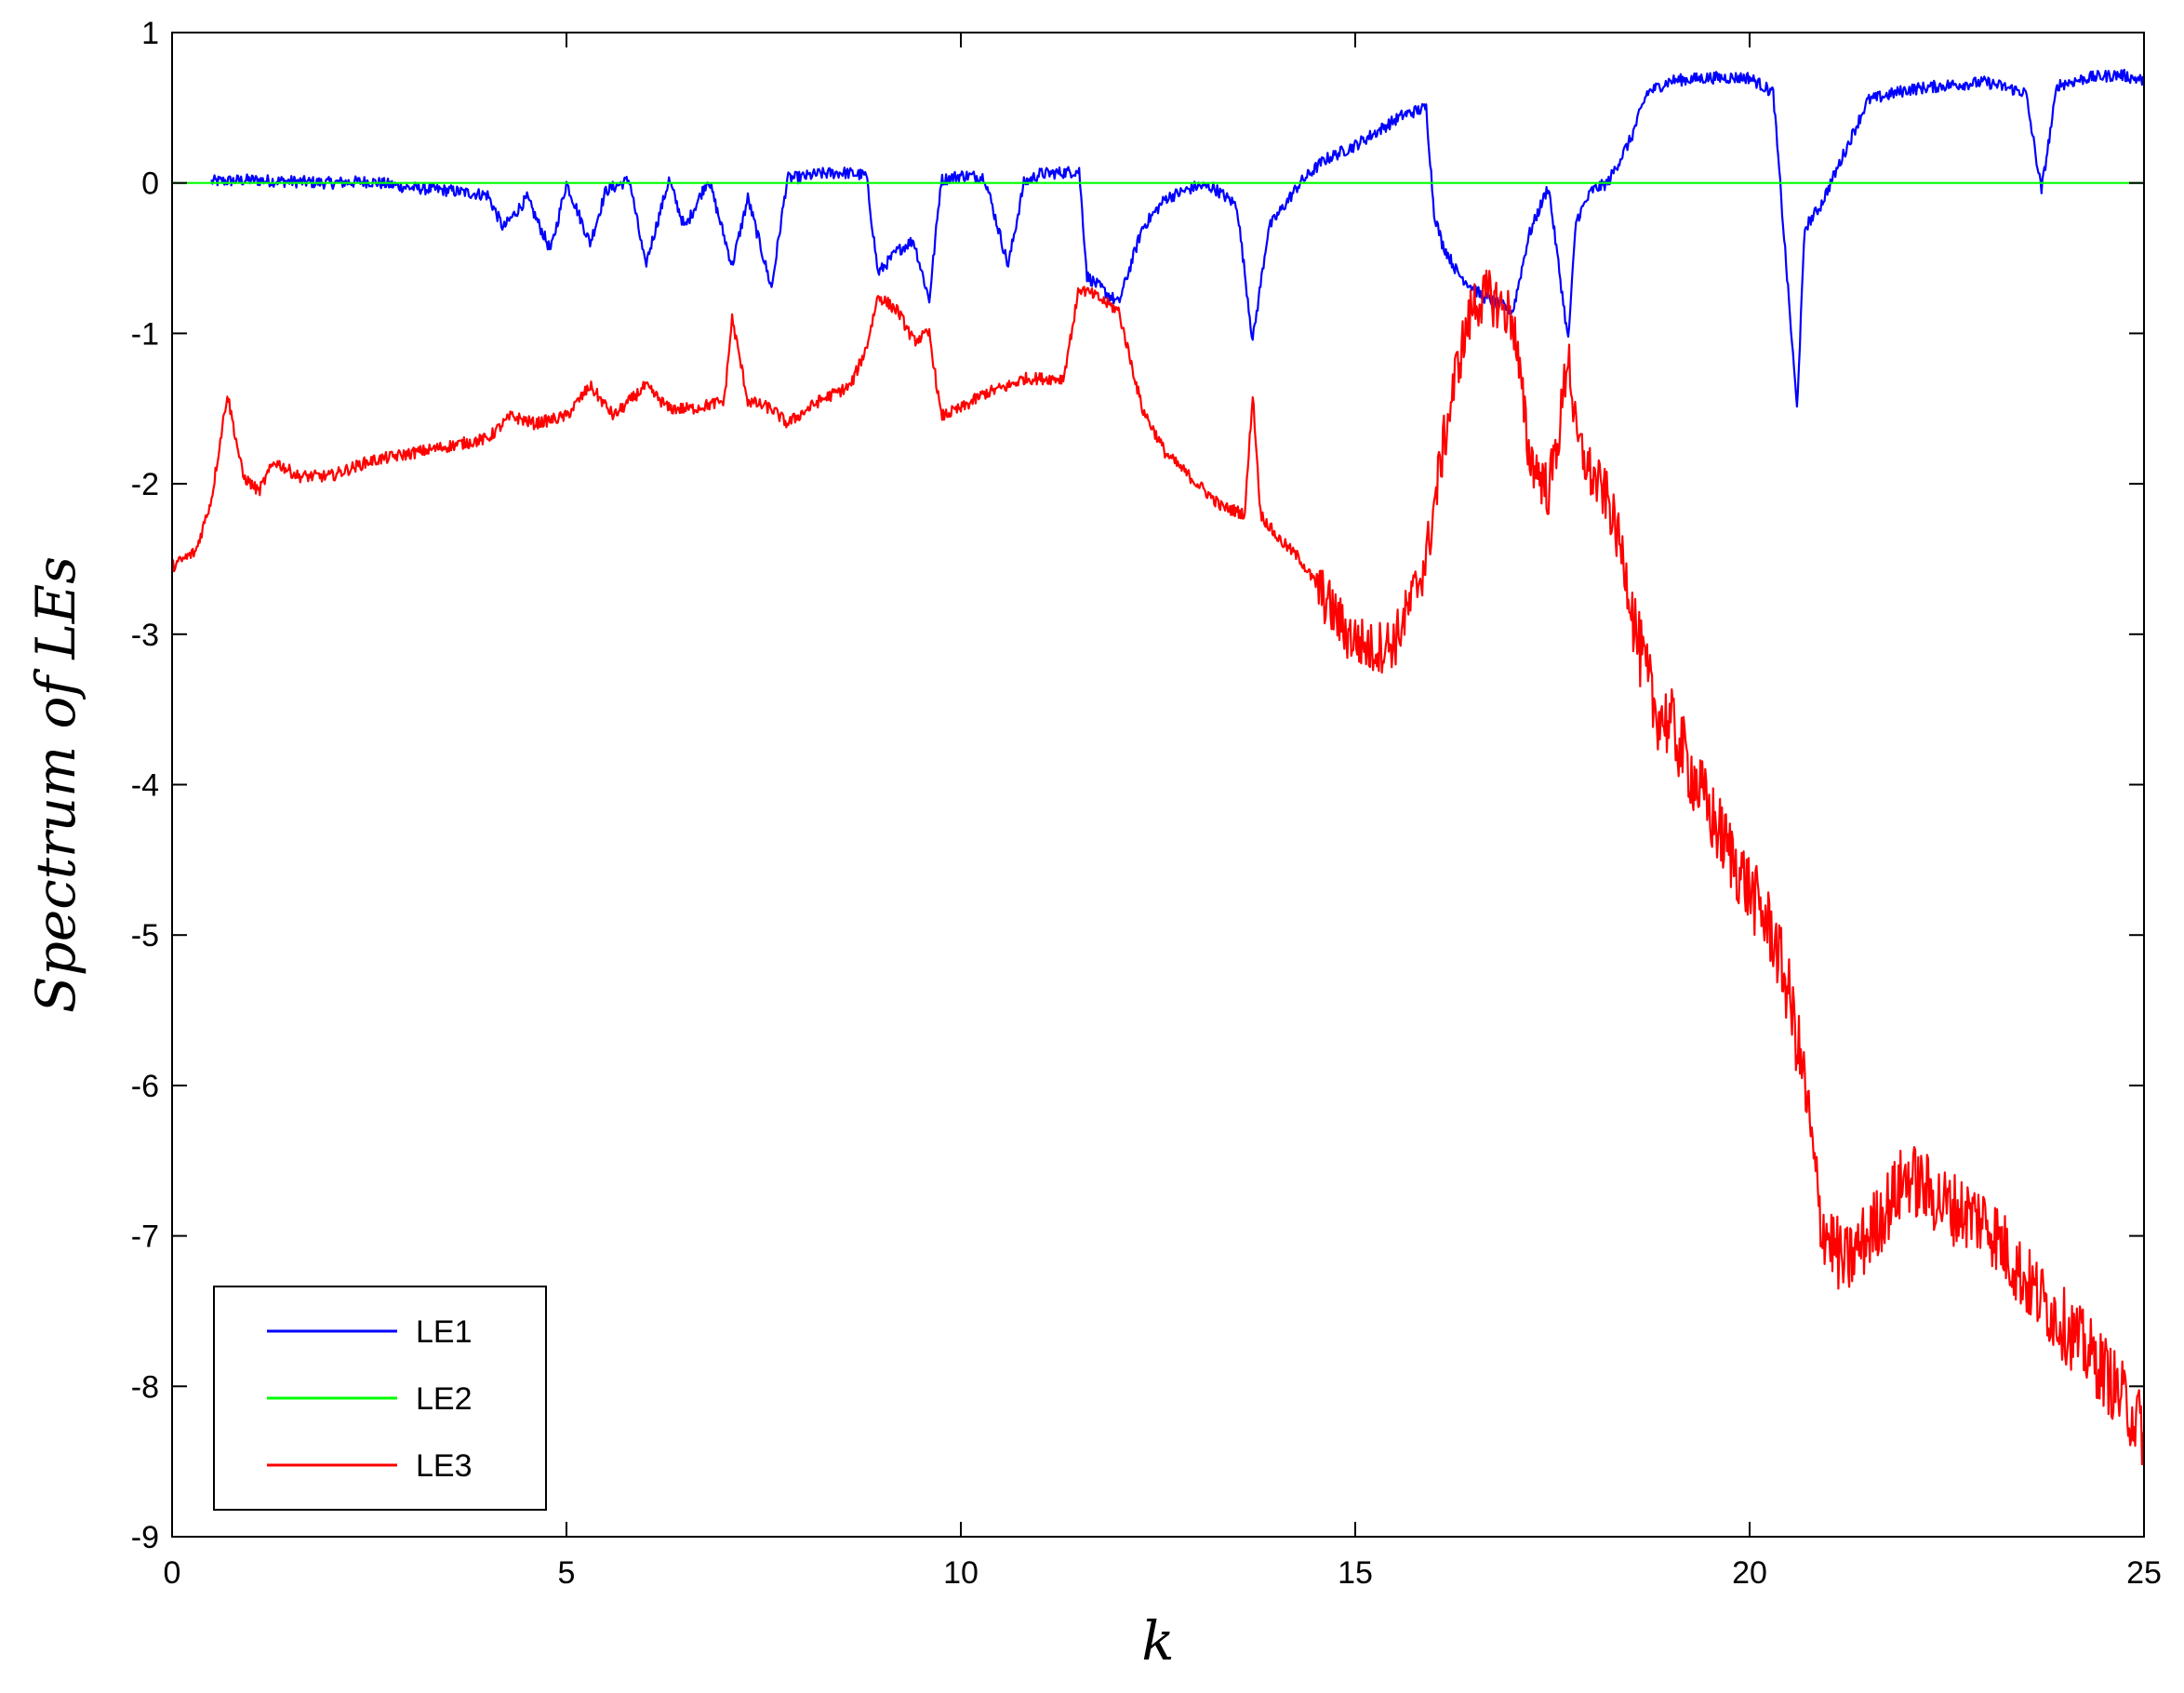  I want to click on x-tick-label: 25, so click(2144, 1573).